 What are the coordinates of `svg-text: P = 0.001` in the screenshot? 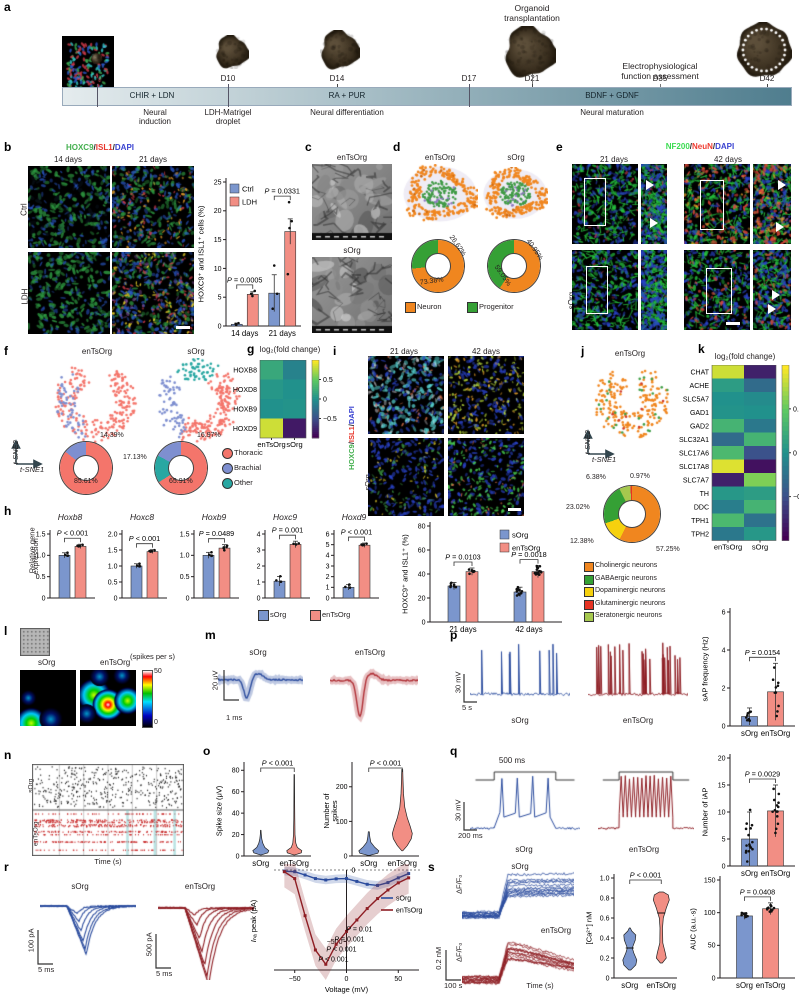 It's located at (349, 939).